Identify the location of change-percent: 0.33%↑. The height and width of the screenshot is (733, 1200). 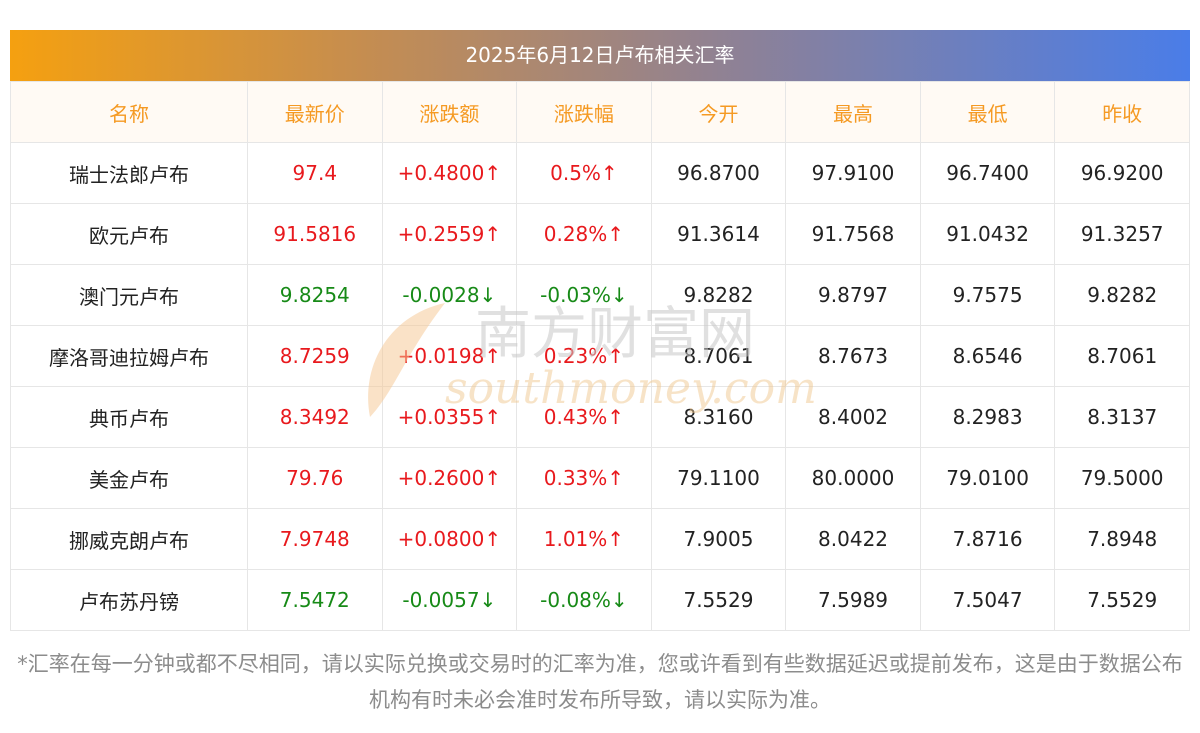
(584, 478).